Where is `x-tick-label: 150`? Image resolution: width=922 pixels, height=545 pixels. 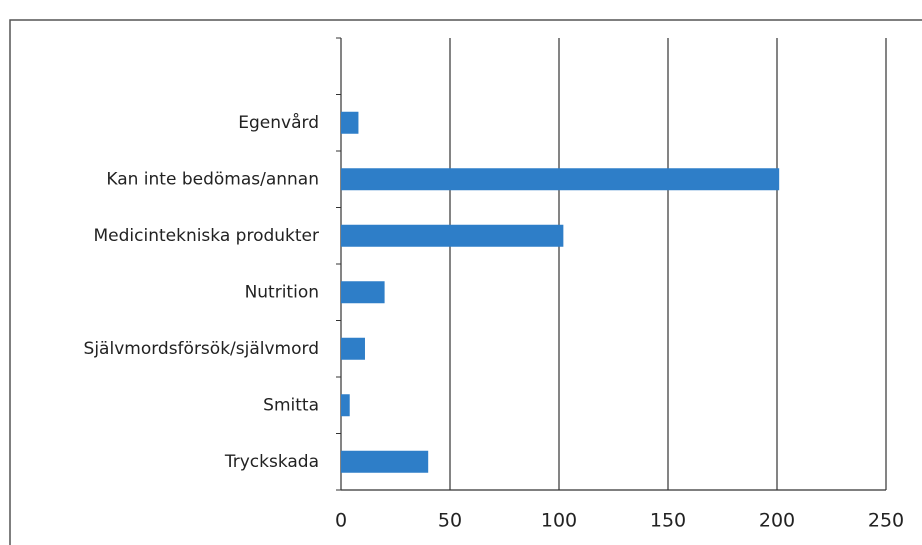 x-tick-label: 150 is located at coordinates (668, 521).